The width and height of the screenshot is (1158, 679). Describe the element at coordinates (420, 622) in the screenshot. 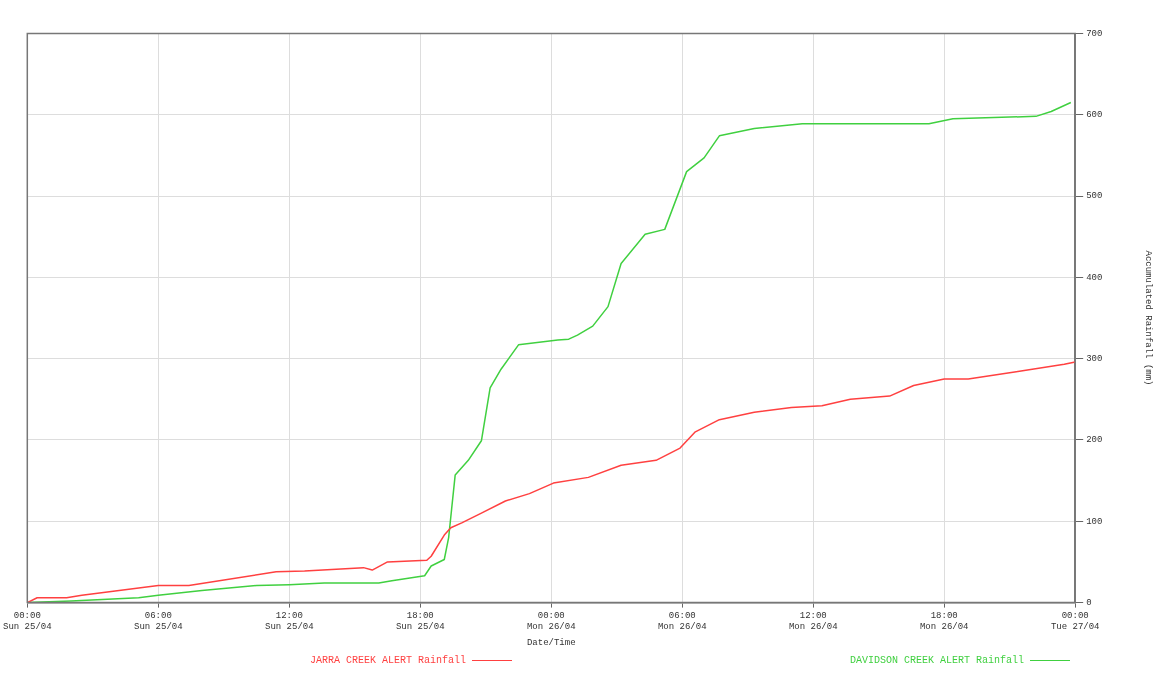

I see `x-tick-label: 18:00 Sun 25/04` at that location.